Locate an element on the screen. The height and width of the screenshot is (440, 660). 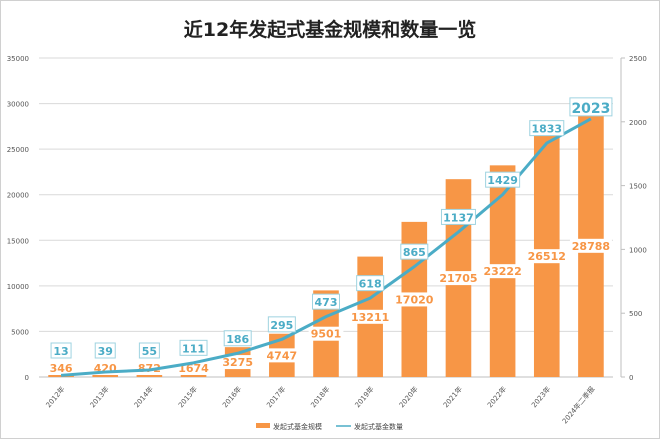
line-value-label: 111 is located at coordinates (193, 348).